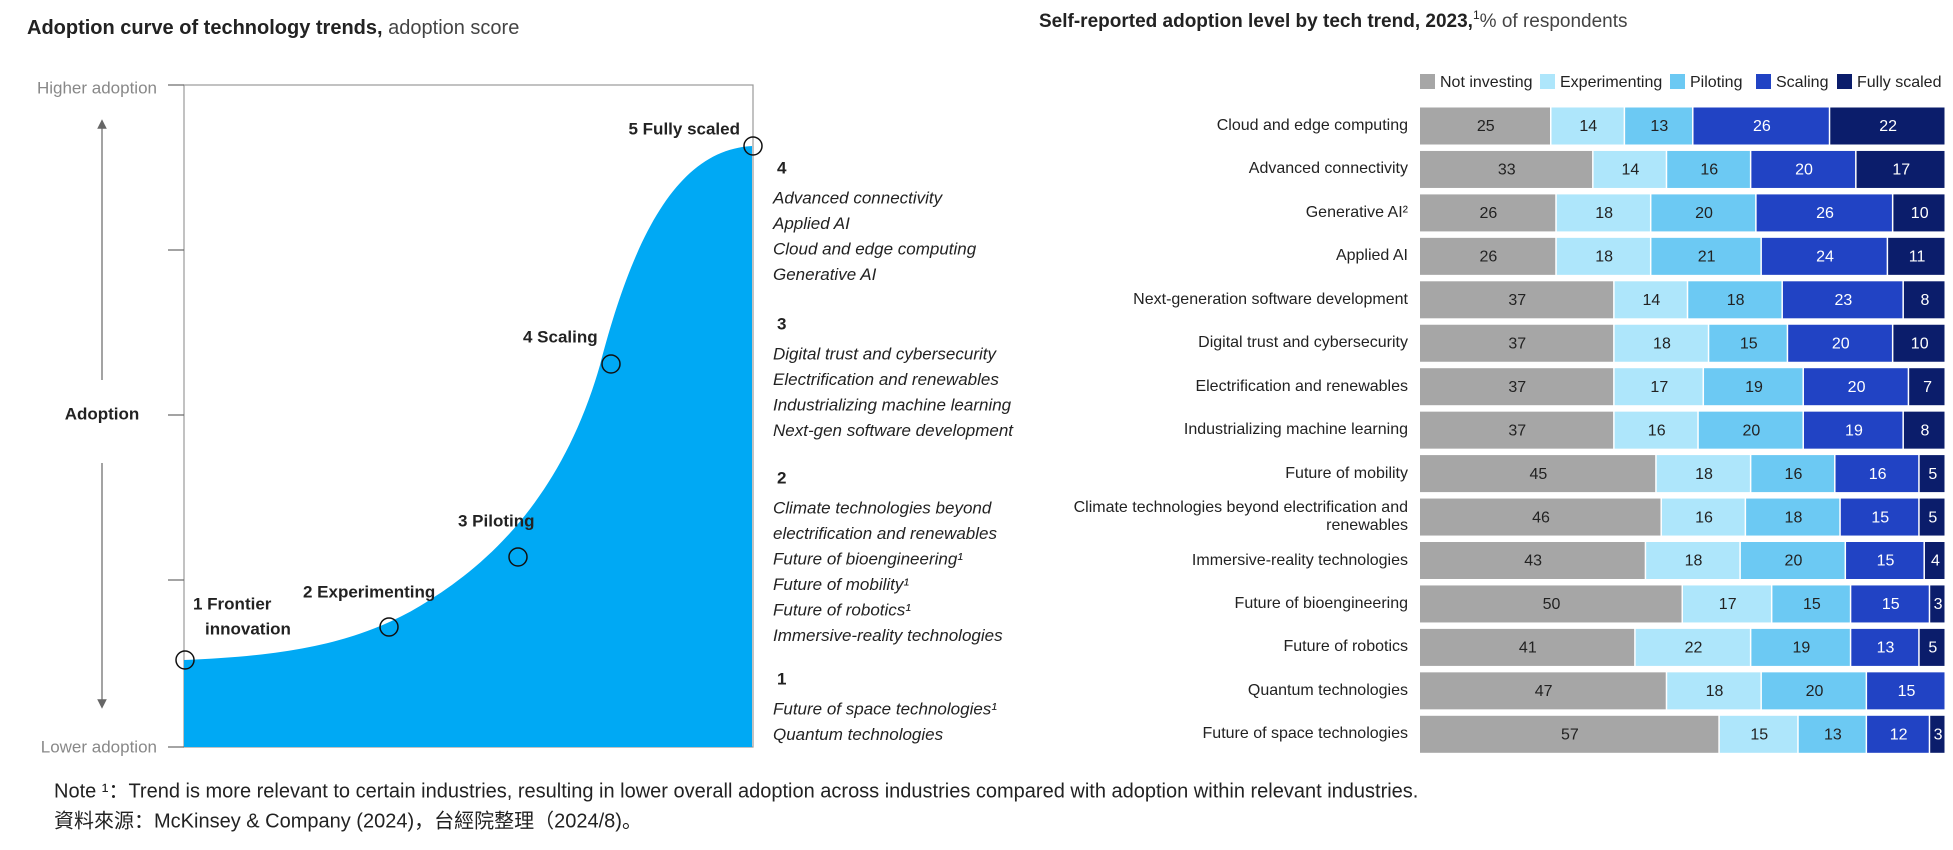 The image size is (1953, 850). I want to click on value-label: 47, so click(1544, 691).